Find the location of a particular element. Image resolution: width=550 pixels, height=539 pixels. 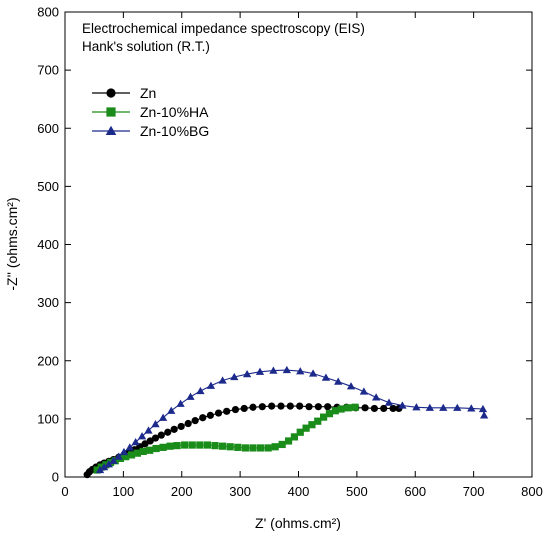

x-tick-label: 800 is located at coordinates (532, 491).